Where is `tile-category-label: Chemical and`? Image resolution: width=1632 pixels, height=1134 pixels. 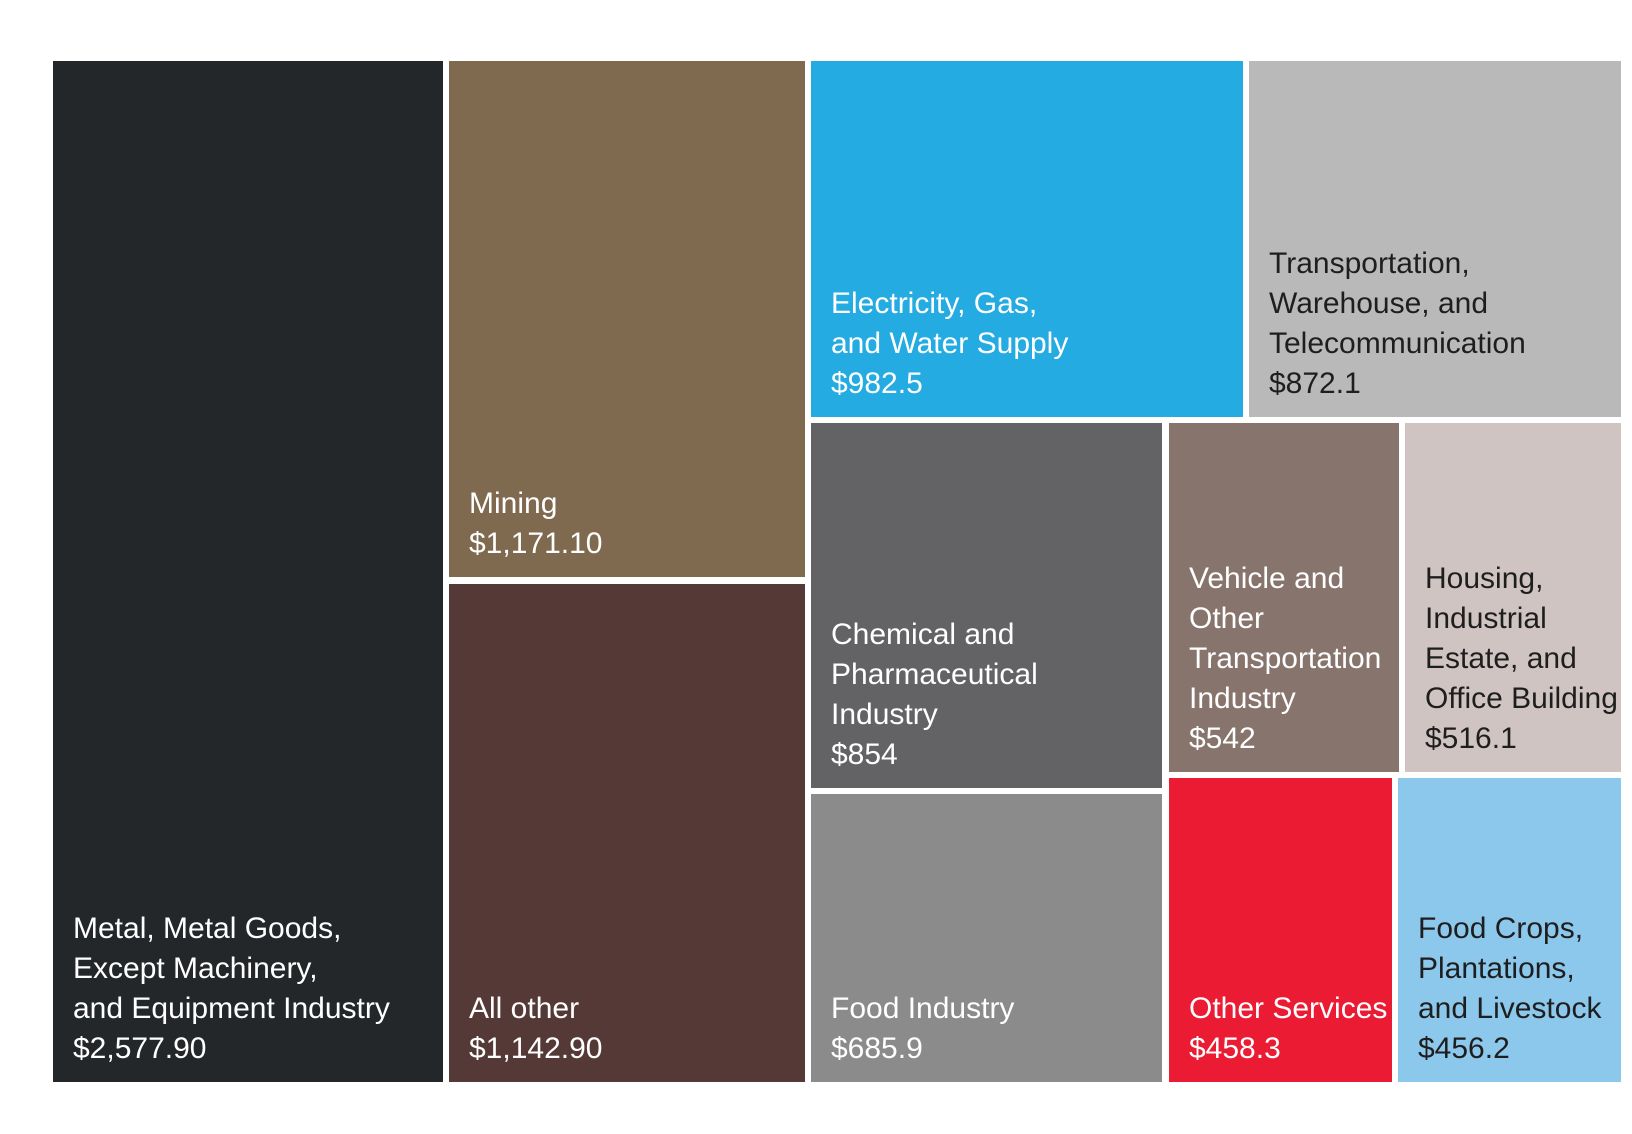
tile-category-label: Chemical and is located at coordinates (922, 634).